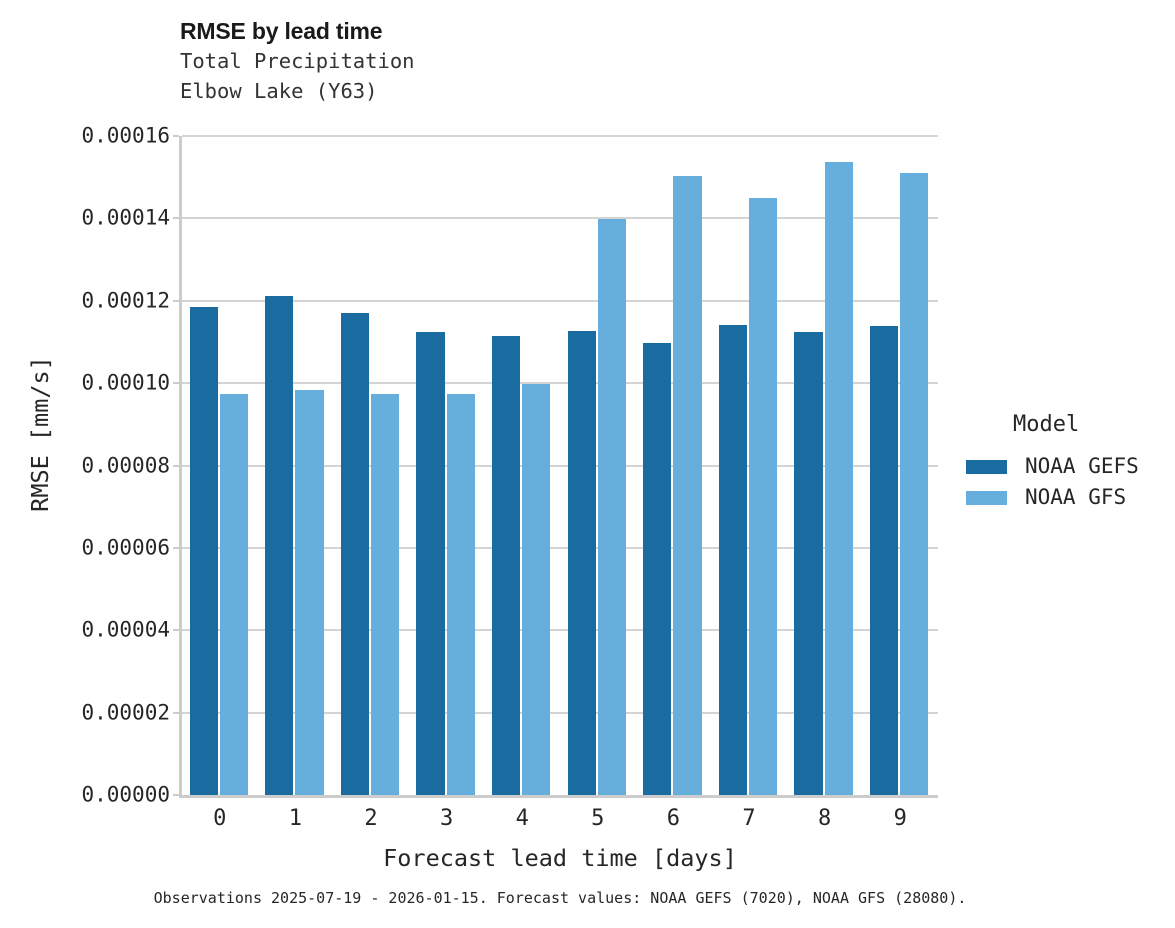 The height and width of the screenshot is (928, 1175). I want to click on x-axis-tick-label: 0, so click(220, 818).